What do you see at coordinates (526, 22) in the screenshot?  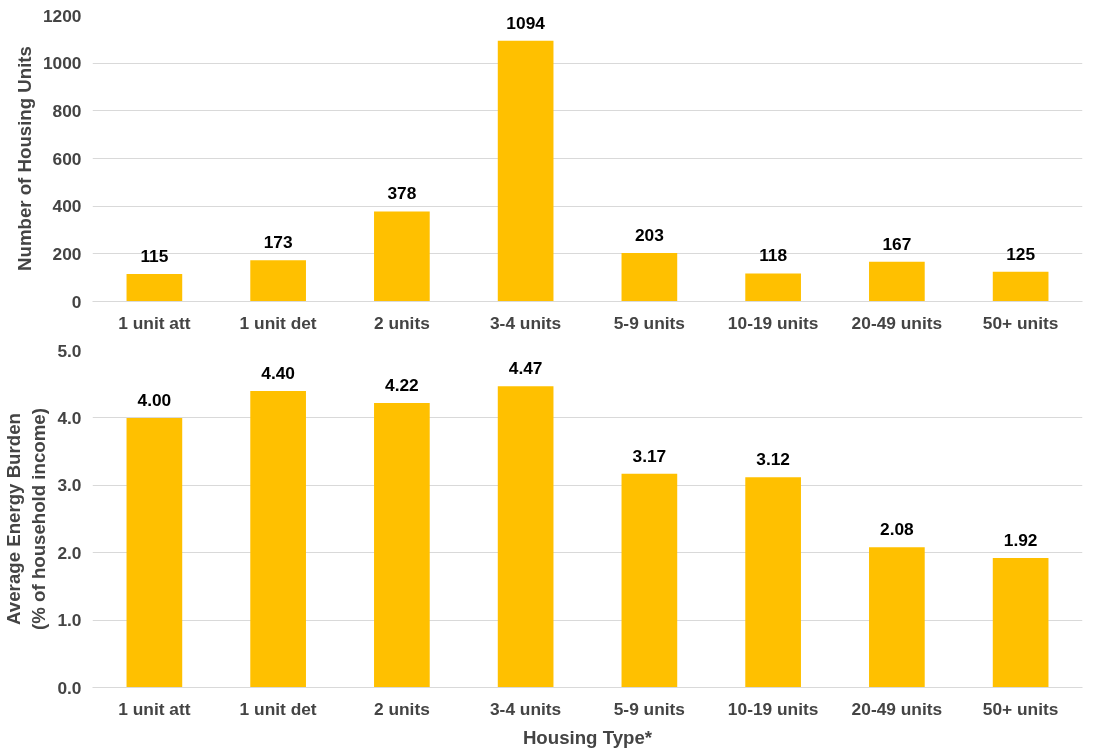 I see `data-label: 1094` at bounding box center [526, 22].